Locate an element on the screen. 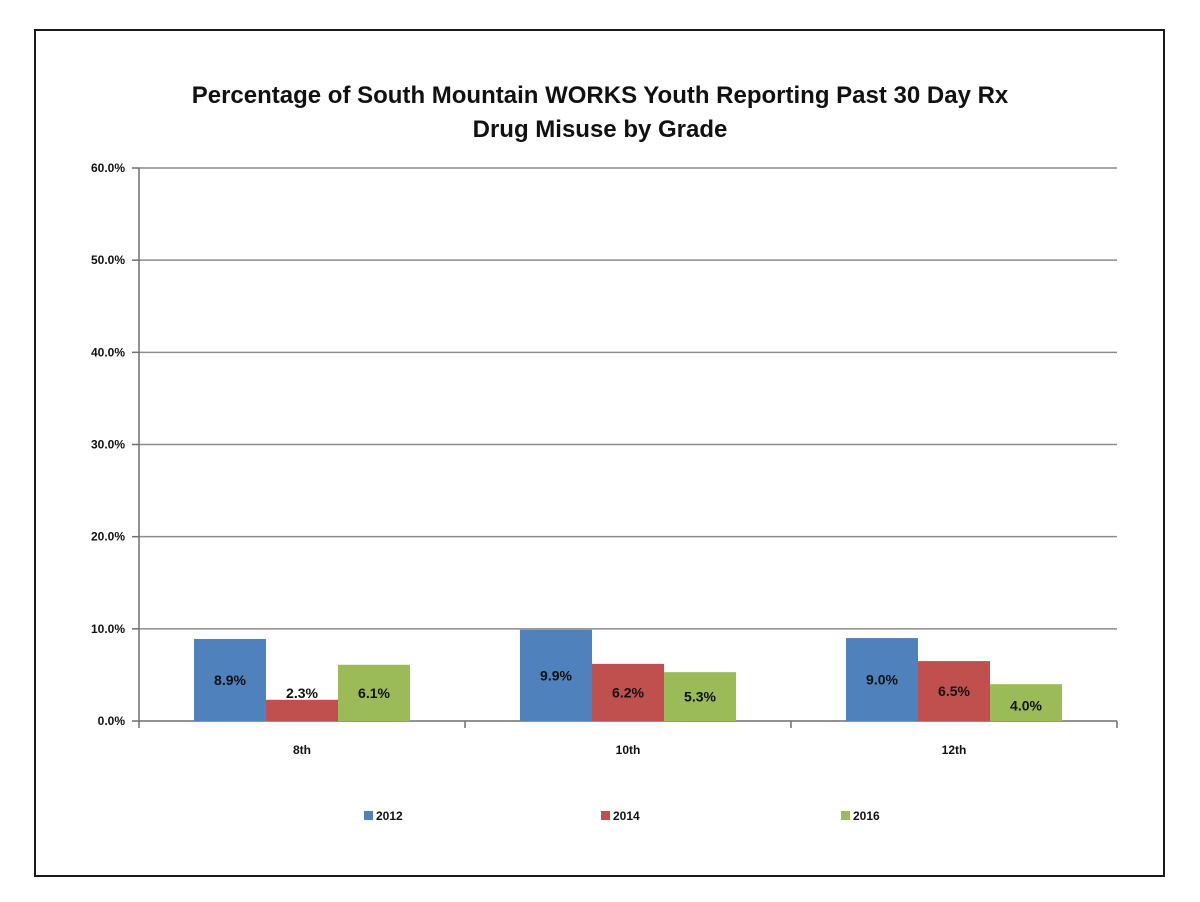 The image size is (1200, 902). chart-title-line-2: Drug Misuse by Grade is located at coordinates (600, 129).